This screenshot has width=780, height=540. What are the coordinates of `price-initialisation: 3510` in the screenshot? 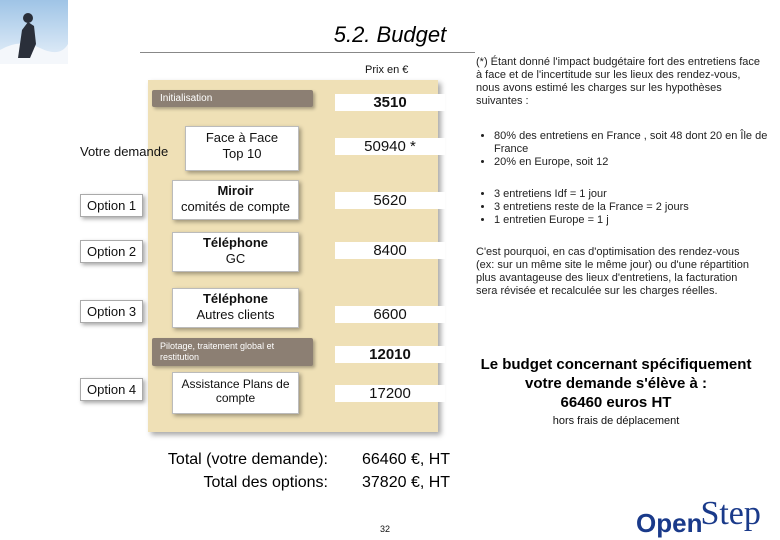 It's located at (390, 102).